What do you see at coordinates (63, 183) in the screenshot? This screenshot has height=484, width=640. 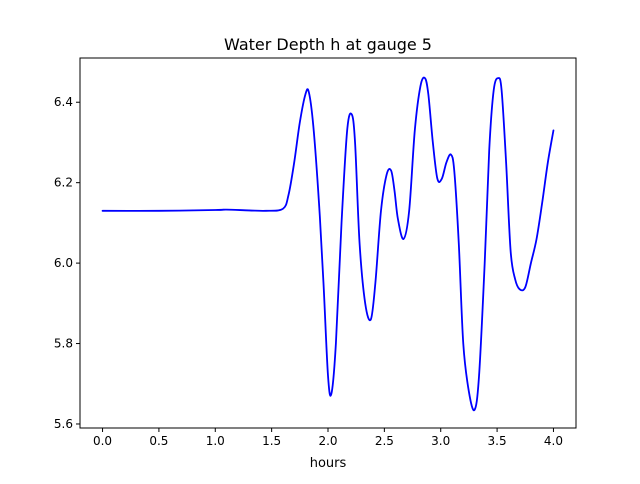 I see `y-tick-label: 6.2` at bounding box center [63, 183].